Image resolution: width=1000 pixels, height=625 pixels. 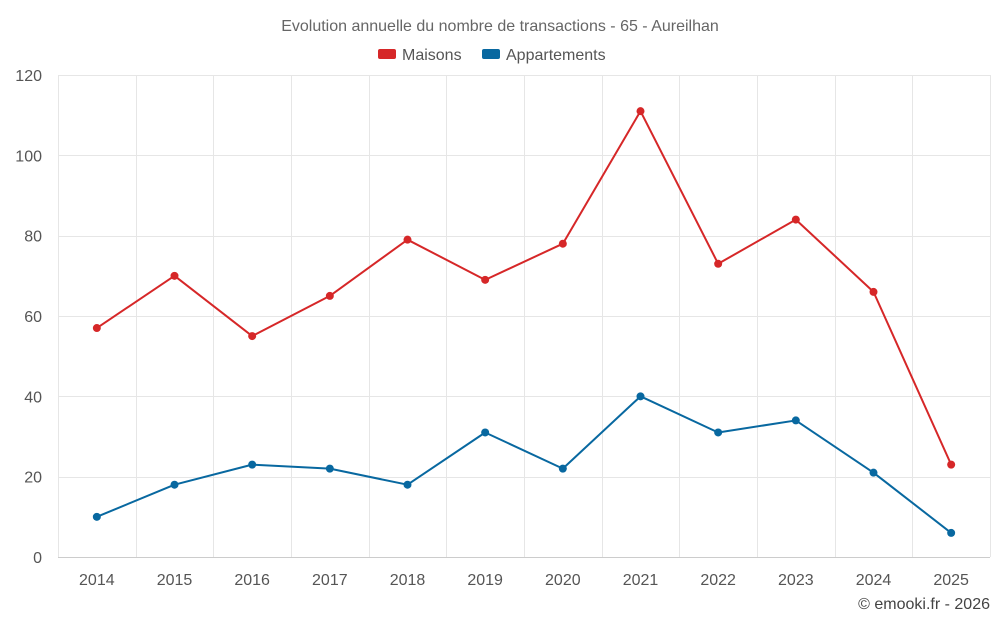 I want to click on legend-item-maisons: Maisons, so click(x=420, y=55).